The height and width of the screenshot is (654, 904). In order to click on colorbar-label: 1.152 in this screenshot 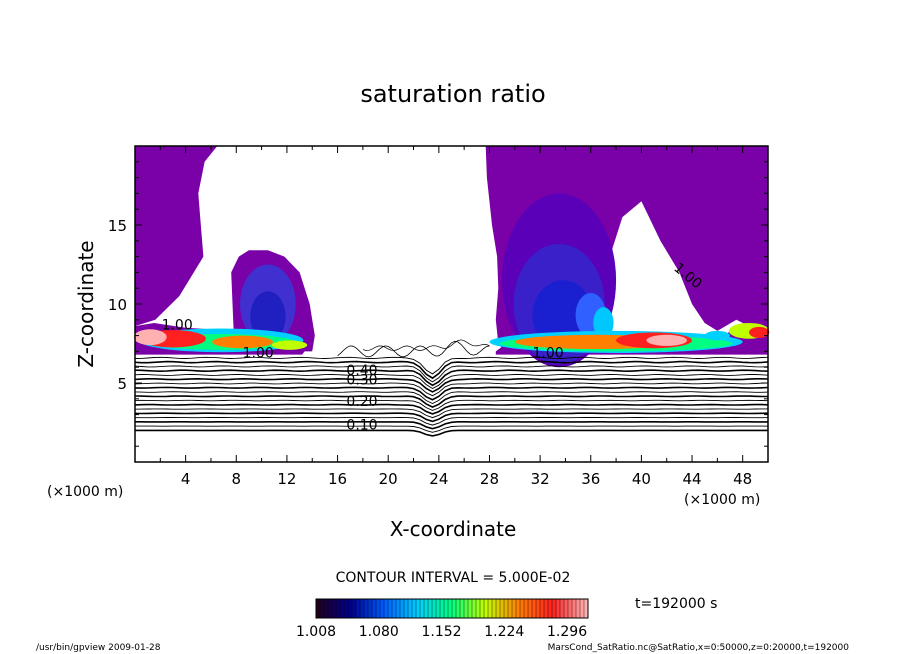, I will do `click(441, 632)`.